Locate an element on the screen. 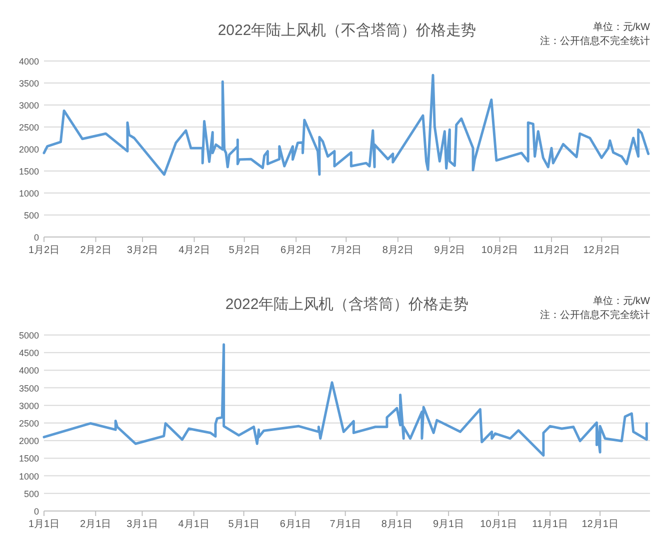  x-tick-label: 12月1日 is located at coordinates (600, 524).